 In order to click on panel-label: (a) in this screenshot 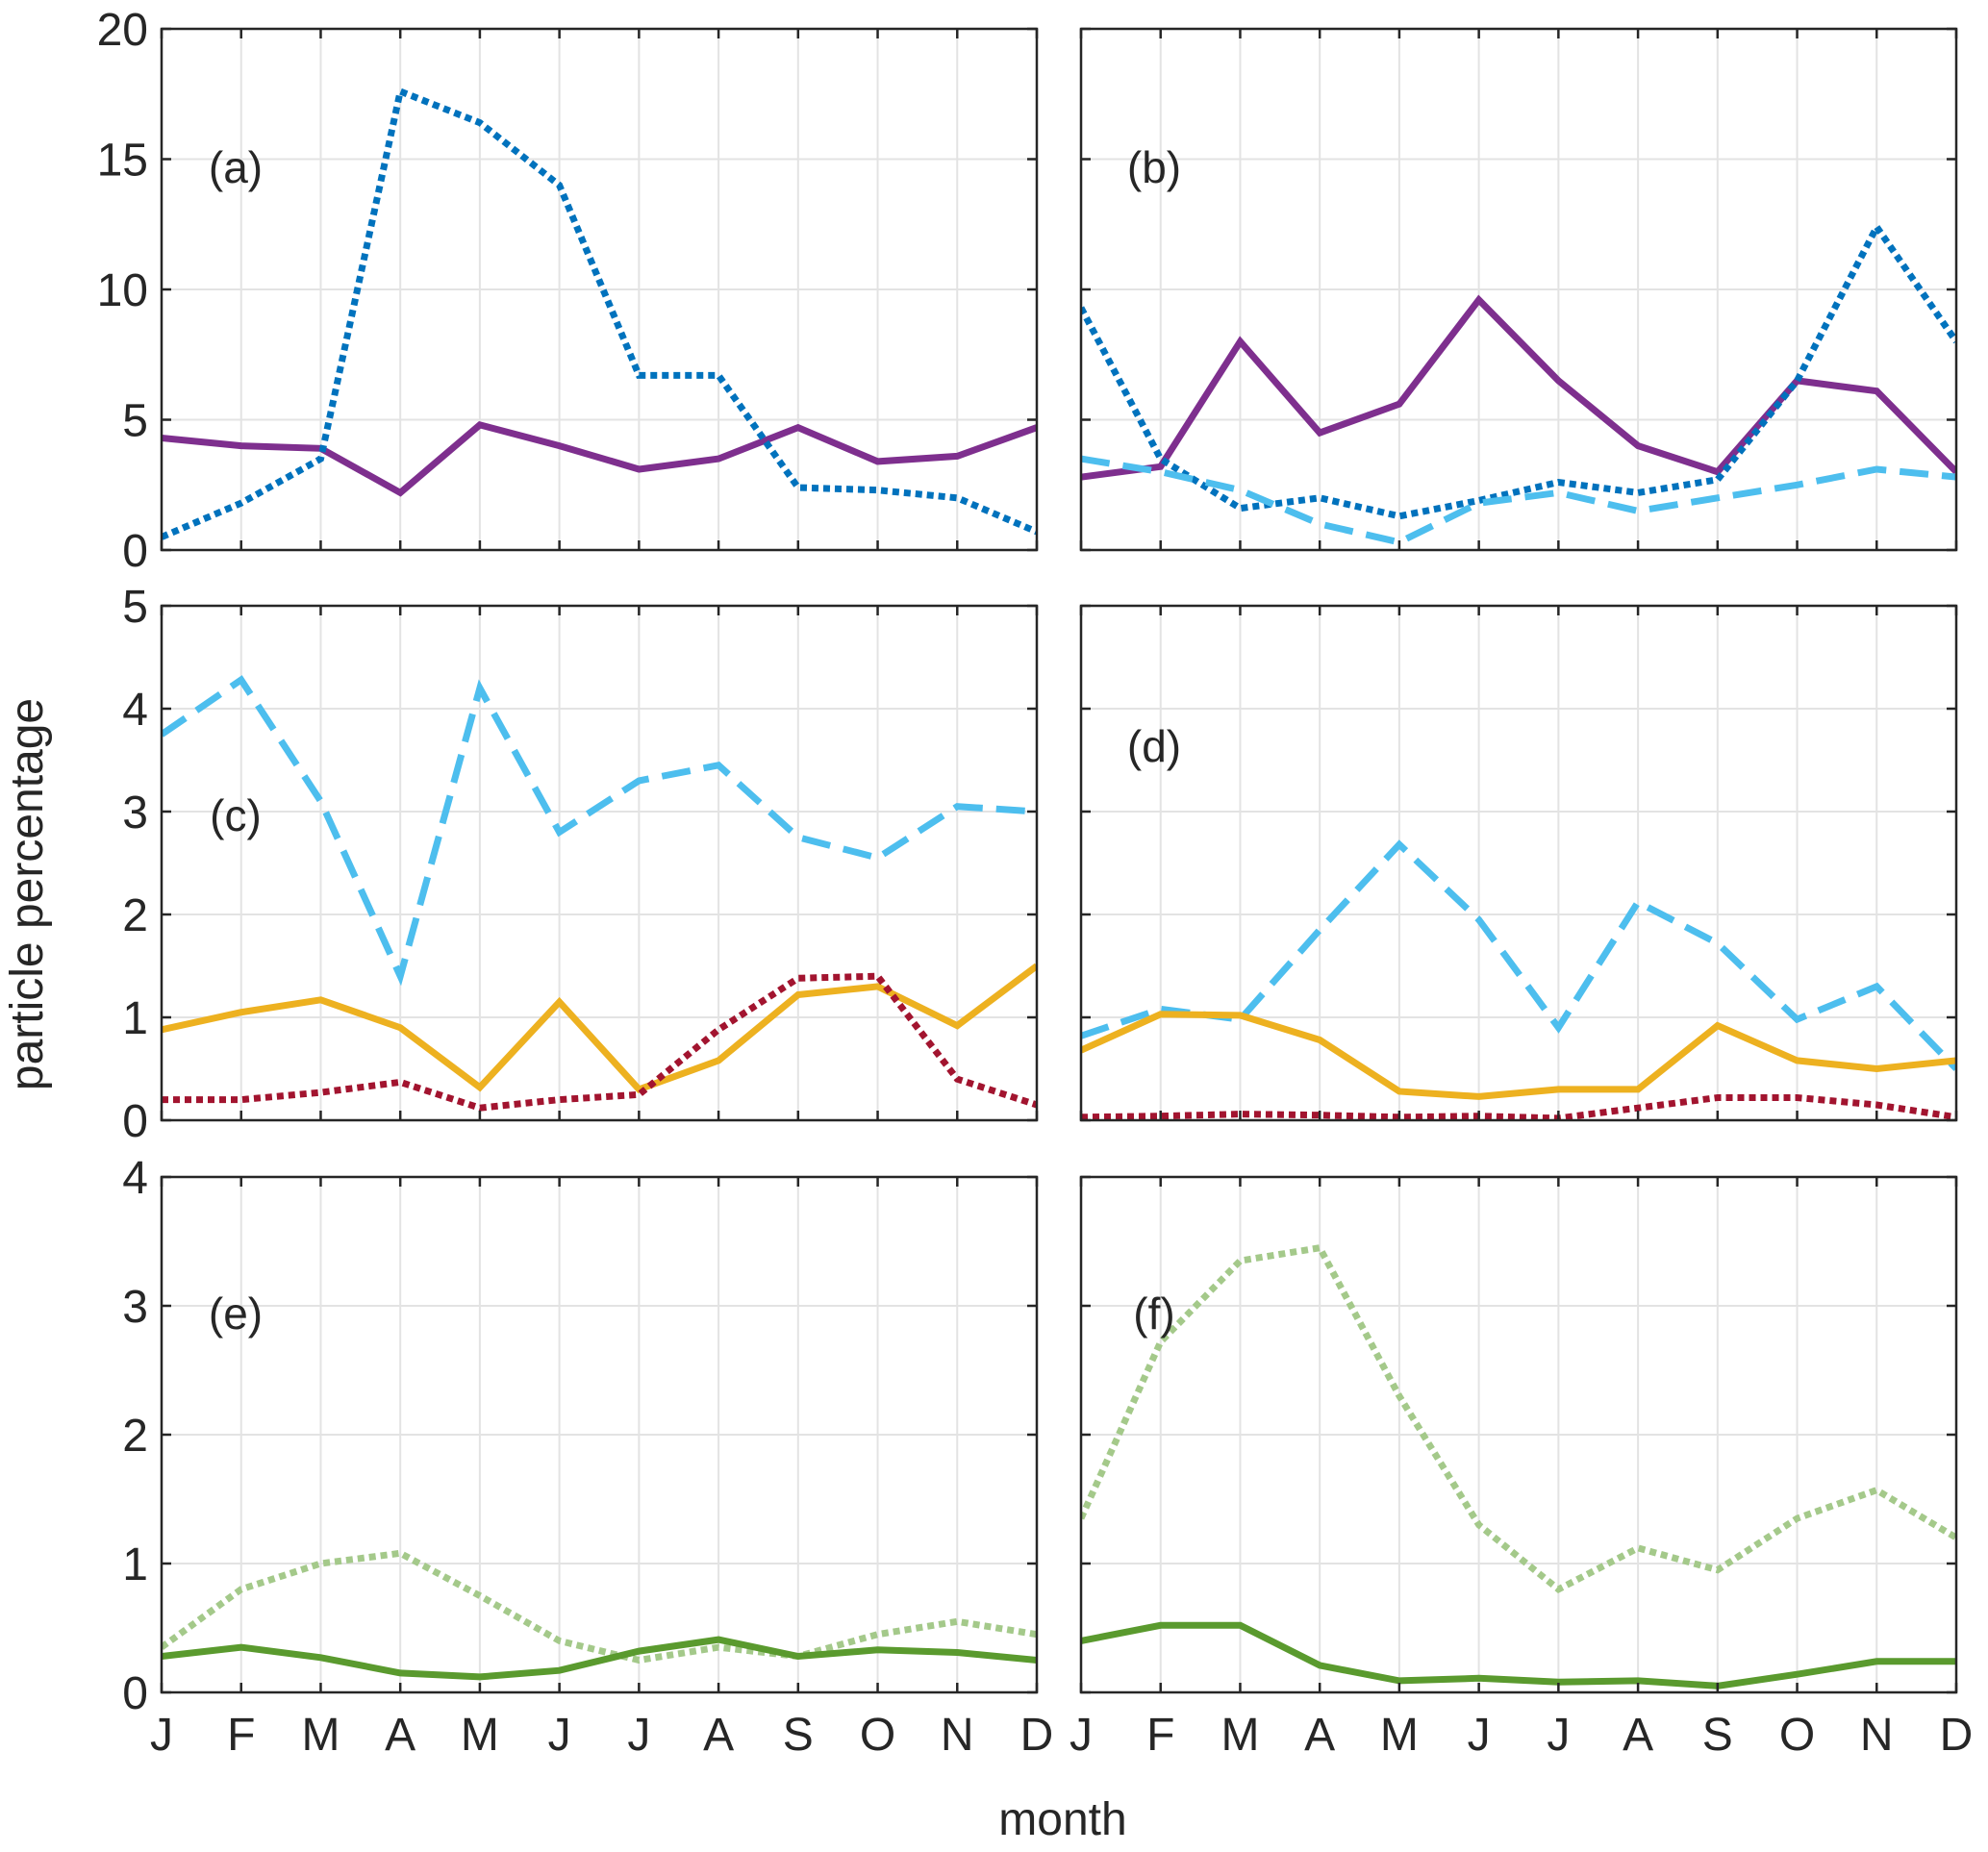, I will do `click(236, 167)`.